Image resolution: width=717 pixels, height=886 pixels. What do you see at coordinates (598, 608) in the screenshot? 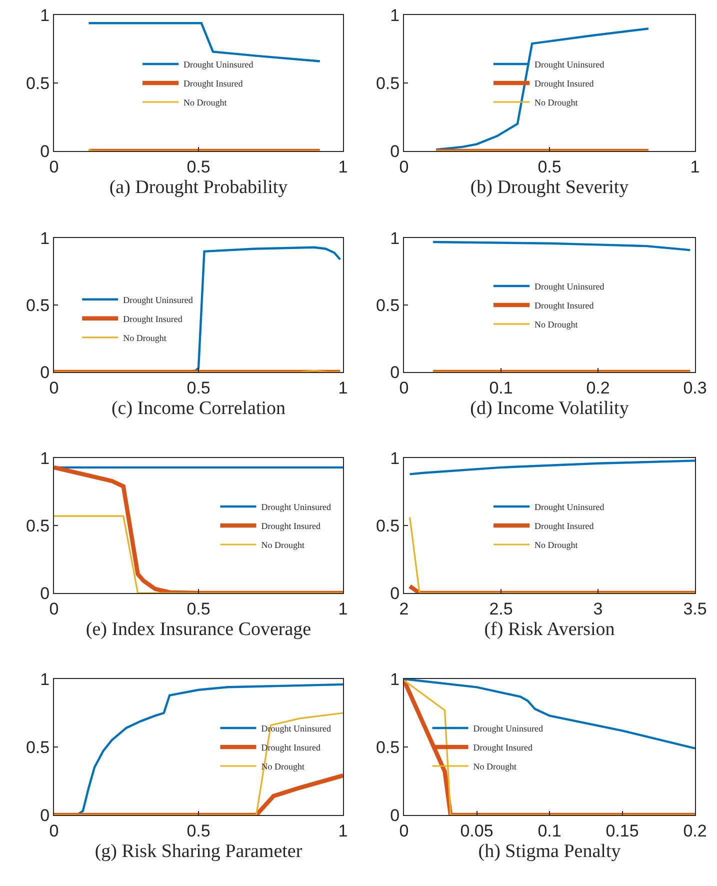
I see `x-tick-label: 3` at bounding box center [598, 608].